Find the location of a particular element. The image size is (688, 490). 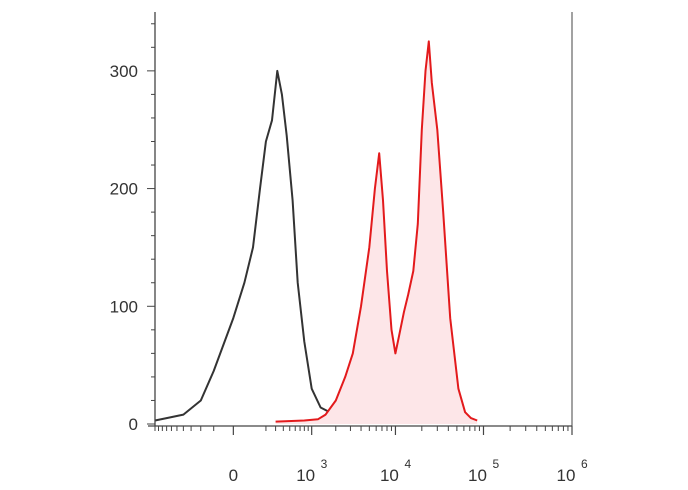

x-tick-exponent: 5 is located at coordinates (495, 464).